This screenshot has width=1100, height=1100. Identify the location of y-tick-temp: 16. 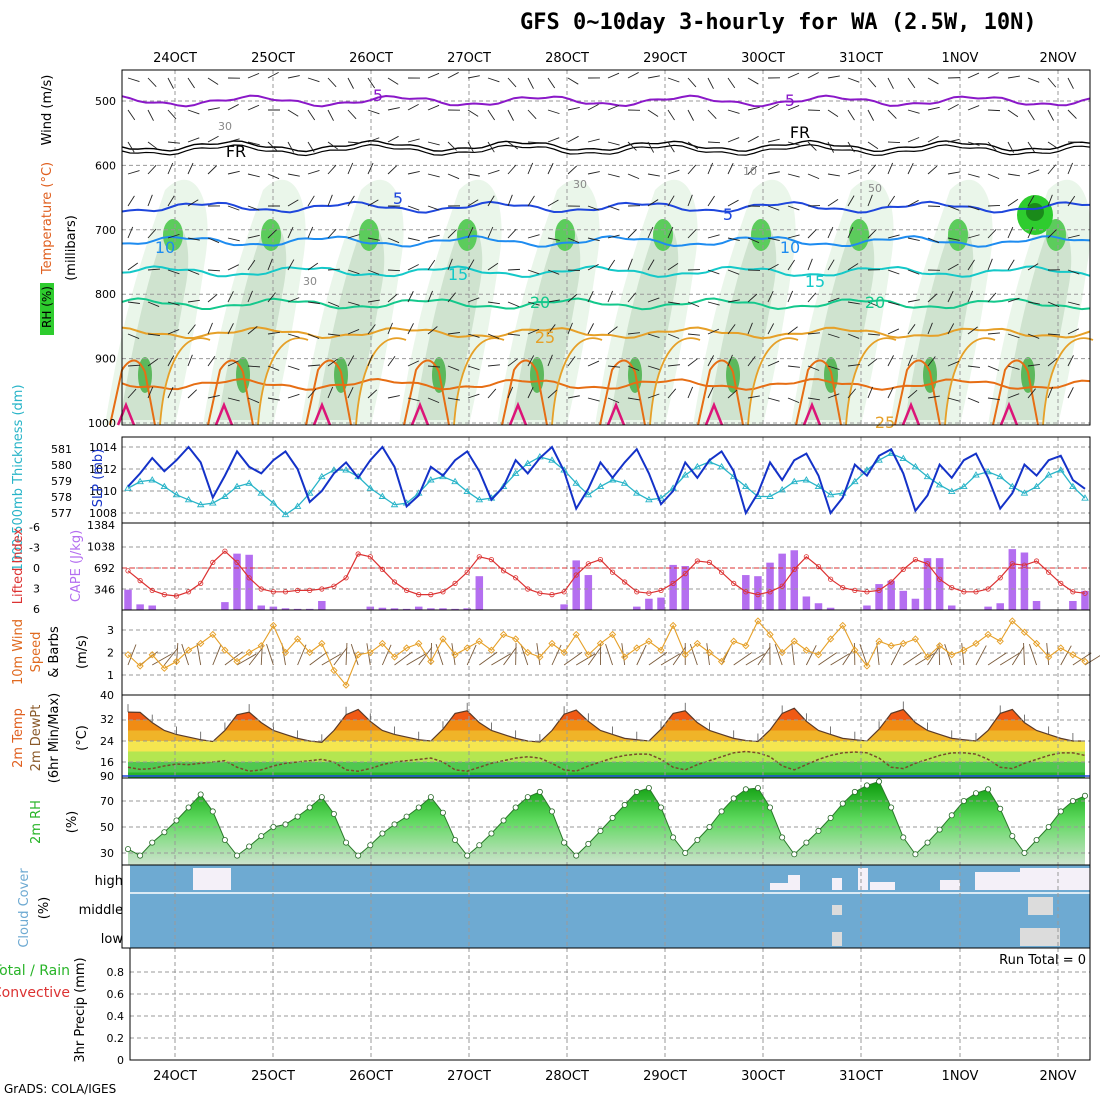
(107, 762).